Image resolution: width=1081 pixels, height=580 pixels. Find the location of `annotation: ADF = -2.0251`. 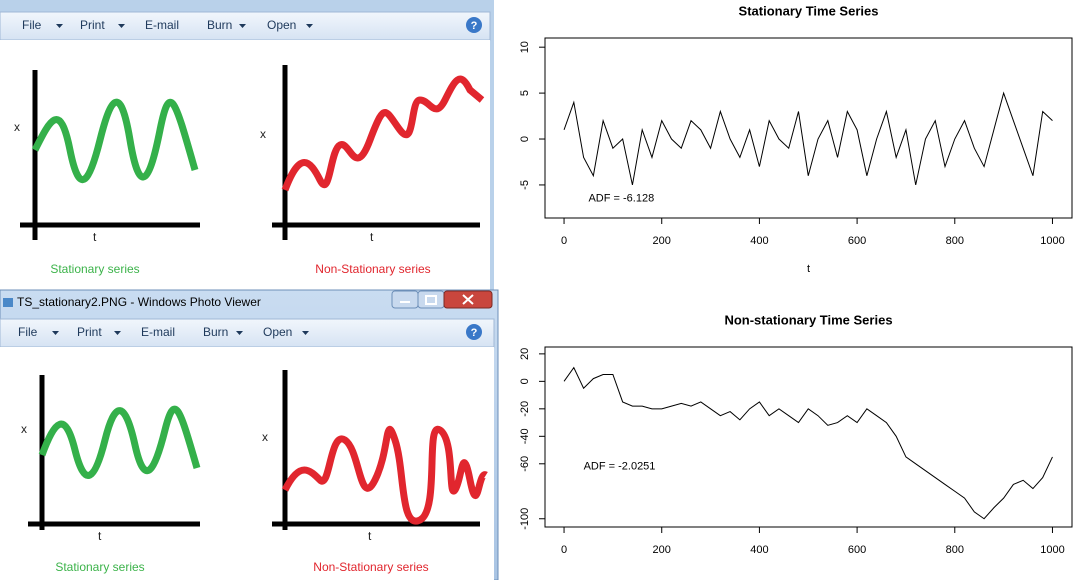

annotation: ADF = -2.0251 is located at coordinates (620, 466).